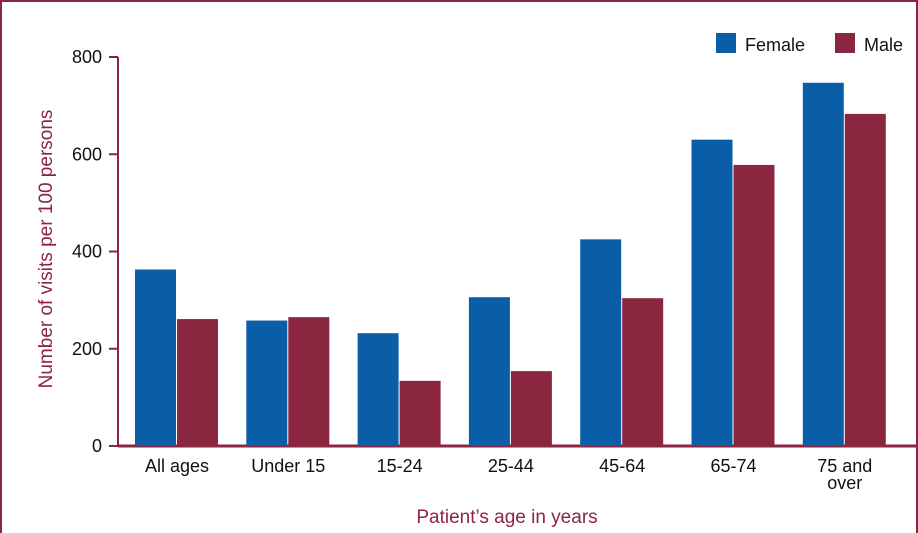 This screenshot has height=533, width=918. I want to click on legend-label-female: Female, so click(775, 45).